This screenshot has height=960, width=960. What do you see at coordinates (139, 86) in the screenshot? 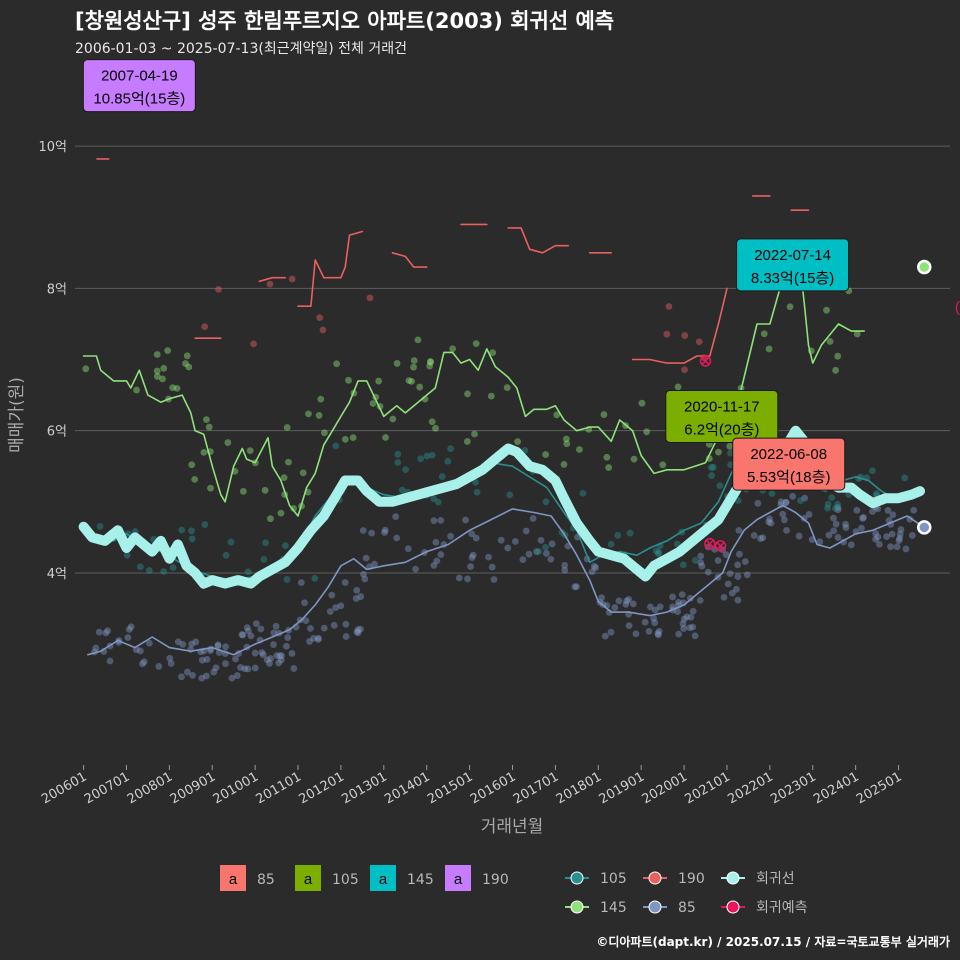
I see `callout-box: 2007-04-19 10.85억(15층)` at bounding box center [139, 86].